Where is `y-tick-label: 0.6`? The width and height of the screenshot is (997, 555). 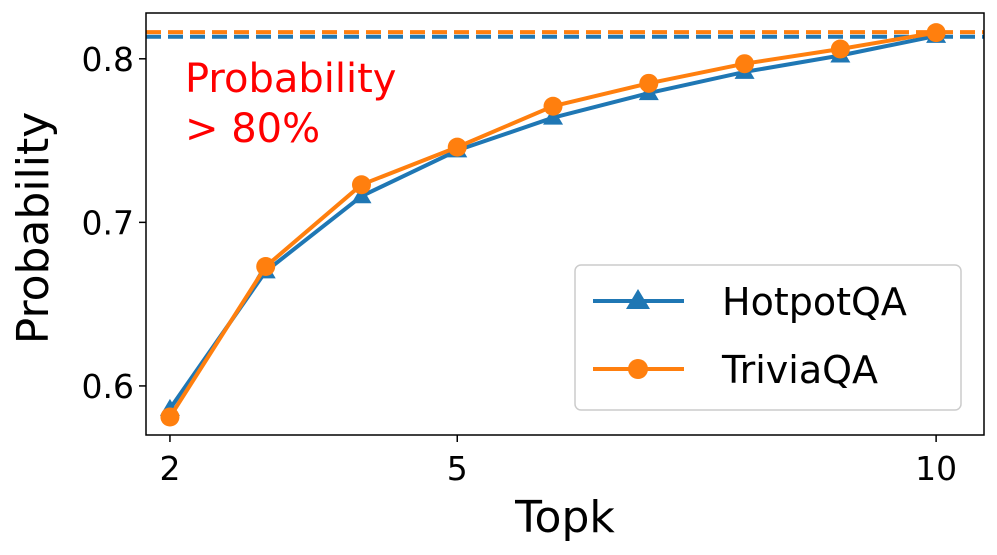
y-tick-label: 0.6 is located at coordinates (108, 386).